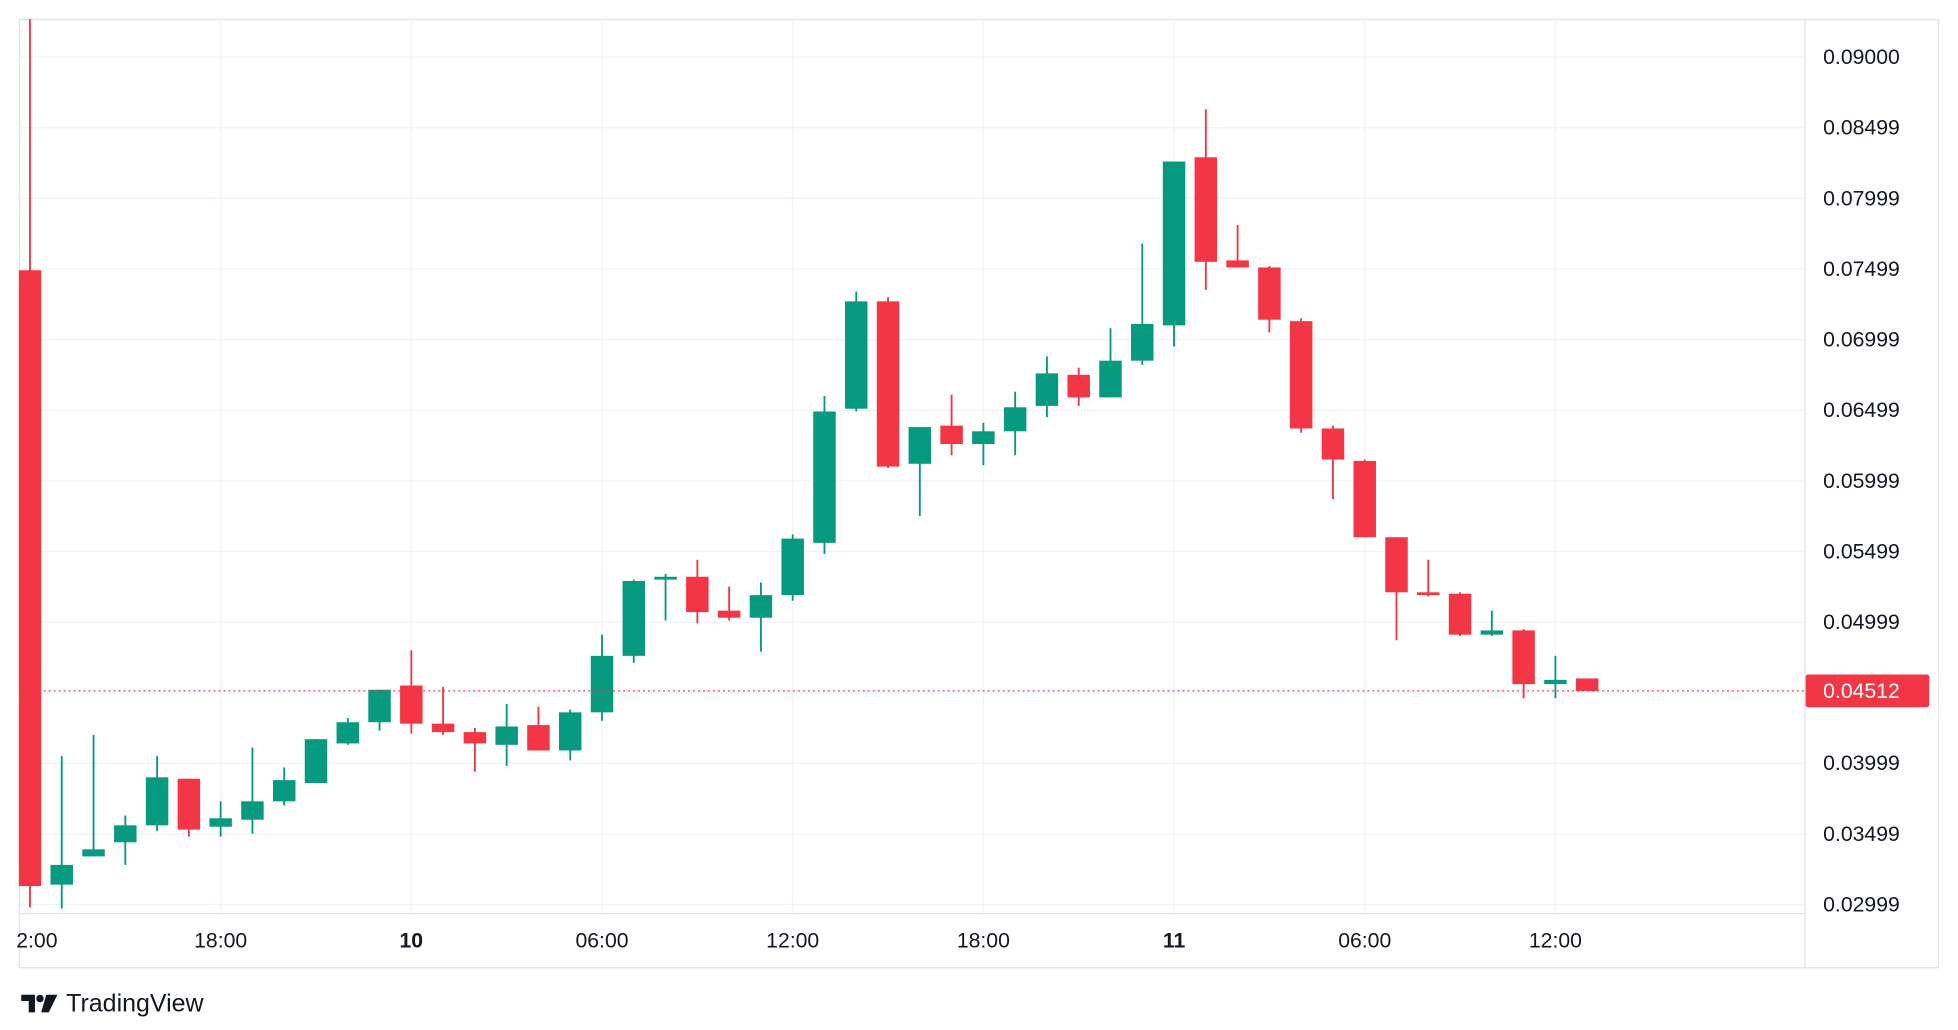  I want to click on y-tick-label: 0.06999, so click(1861, 339).